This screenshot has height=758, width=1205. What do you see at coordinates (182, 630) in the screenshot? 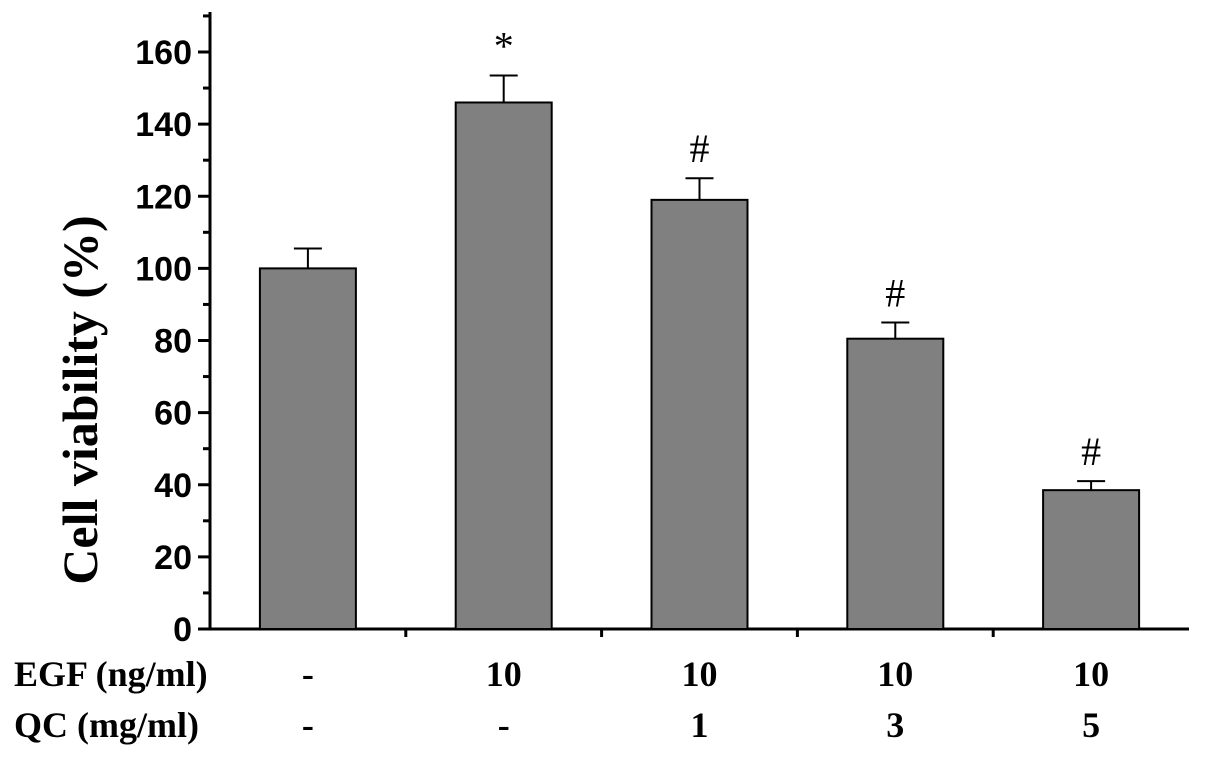
I see `y-tick-label: 0` at bounding box center [182, 630].